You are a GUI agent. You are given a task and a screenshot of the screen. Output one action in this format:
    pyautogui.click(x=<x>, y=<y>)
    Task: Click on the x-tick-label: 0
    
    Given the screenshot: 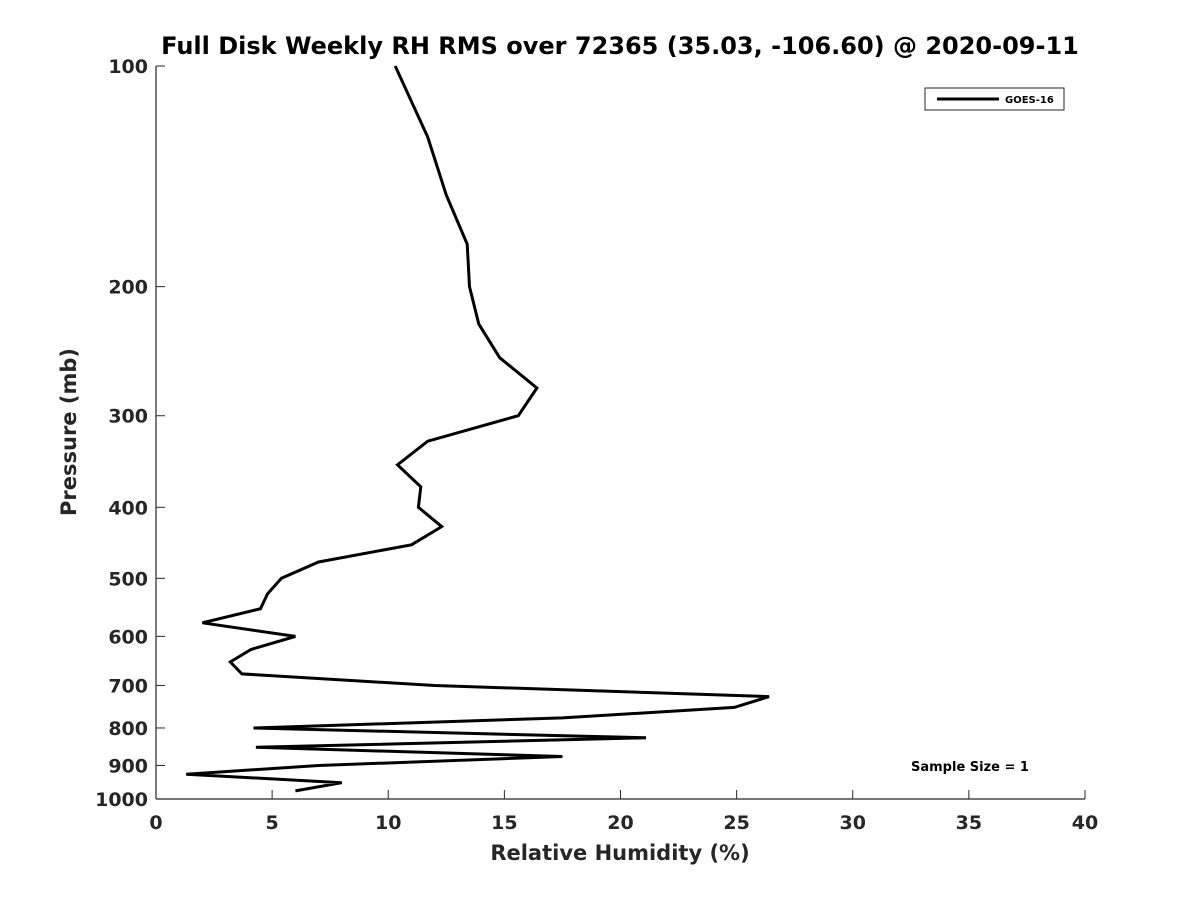 What is the action you would take?
    pyautogui.click(x=155, y=823)
    